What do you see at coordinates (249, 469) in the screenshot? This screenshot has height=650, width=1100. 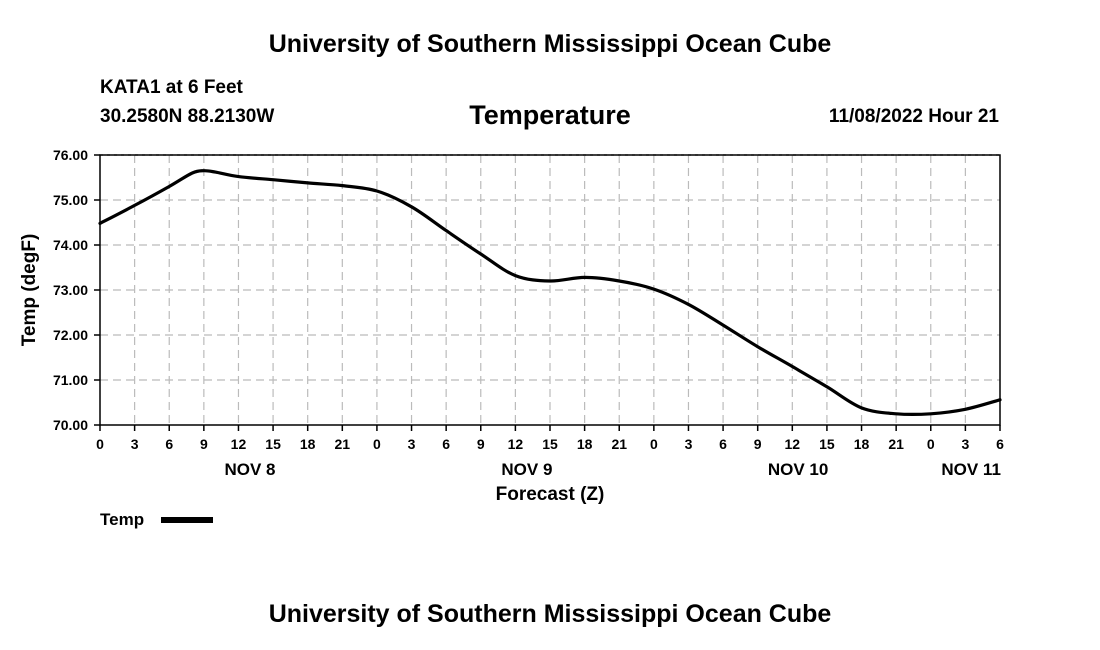 I see `day-label: NOV 8` at bounding box center [249, 469].